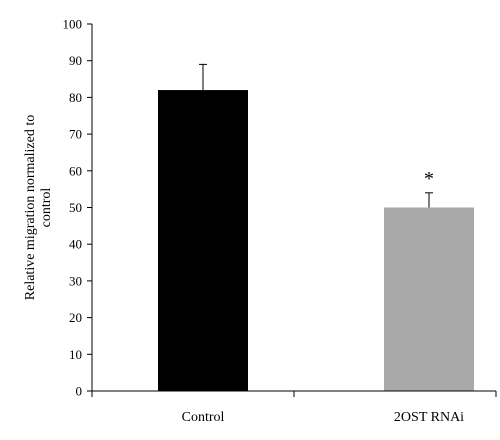 This screenshot has width=500, height=440. Describe the element at coordinates (75, 280) in the screenshot. I see `y-tick-label: 30` at that location.